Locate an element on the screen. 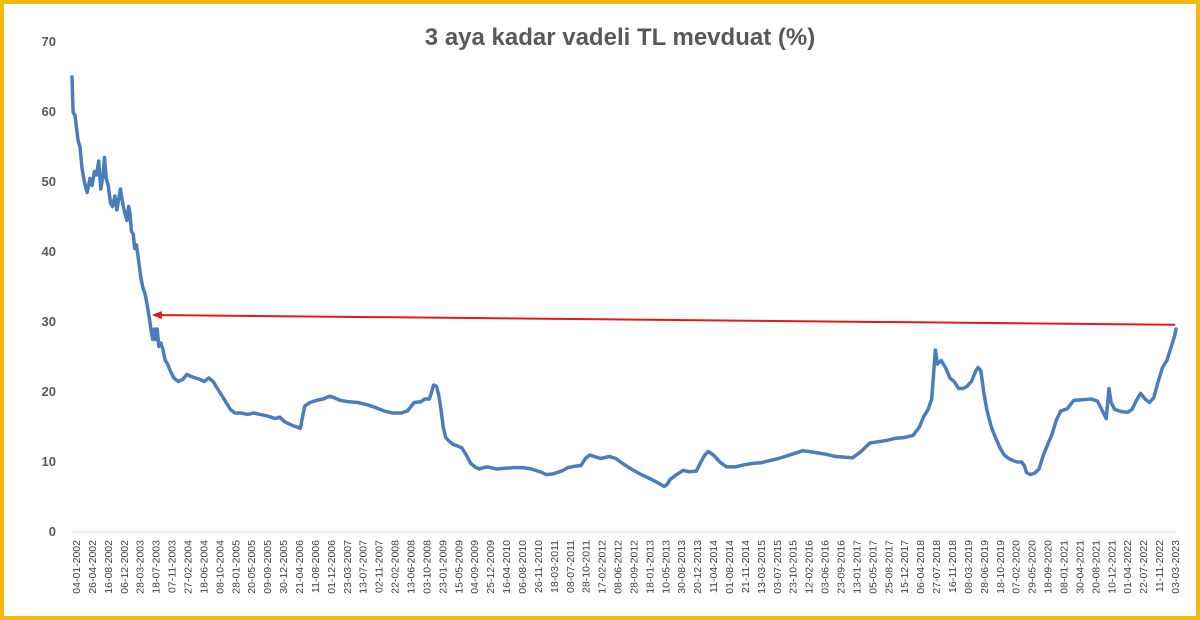  x-tick-label: 22-07-2022 is located at coordinates (1144, 567).